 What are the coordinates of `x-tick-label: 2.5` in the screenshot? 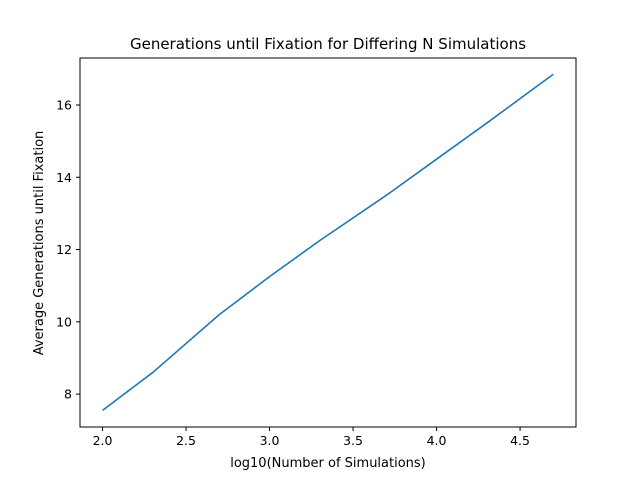 It's located at (186, 440).